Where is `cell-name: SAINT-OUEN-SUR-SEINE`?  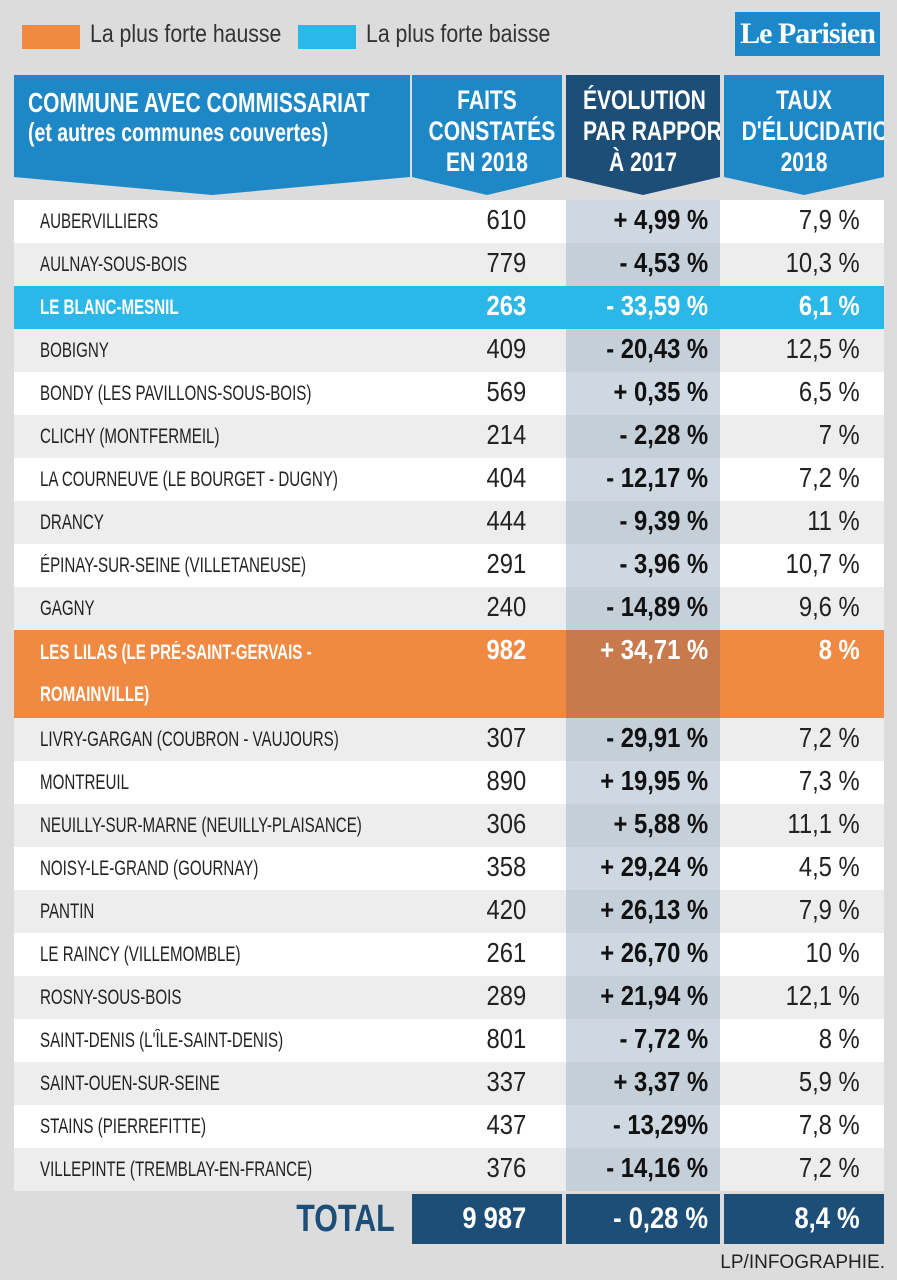 cell-name: SAINT-OUEN-SUR-SEINE is located at coordinates (130, 1083).